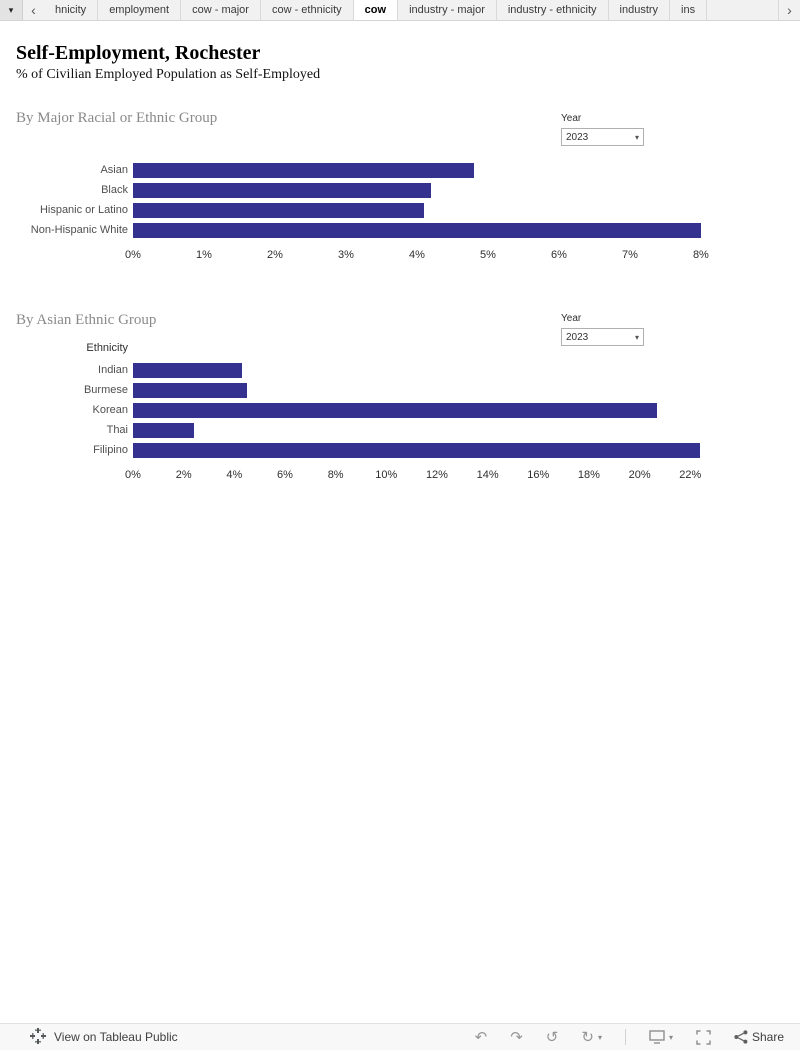  Describe the element at coordinates (114, 190) in the screenshot. I see `category-label: Black` at that location.